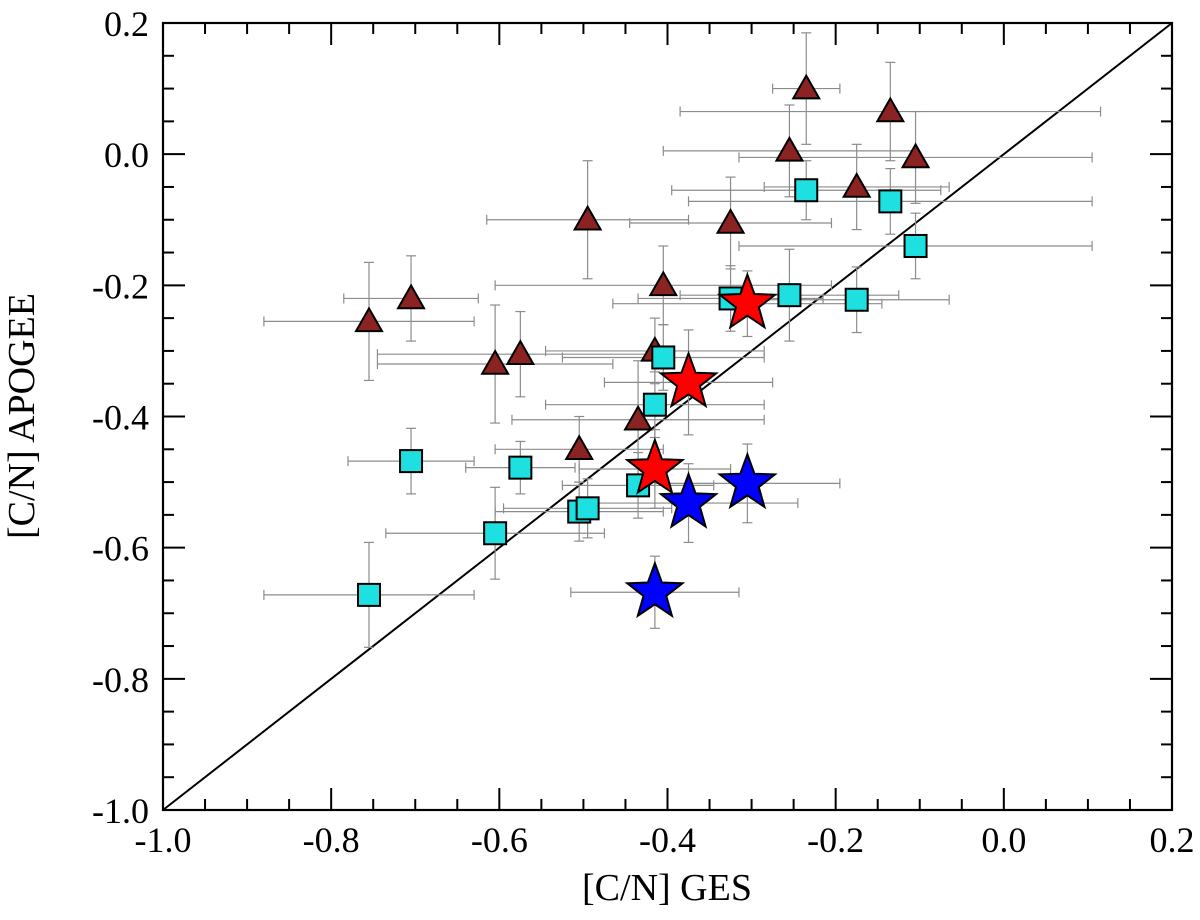 The image size is (1200, 920). What do you see at coordinates (835, 840) in the screenshot?
I see `x-tick-label: -0.2` at bounding box center [835, 840].